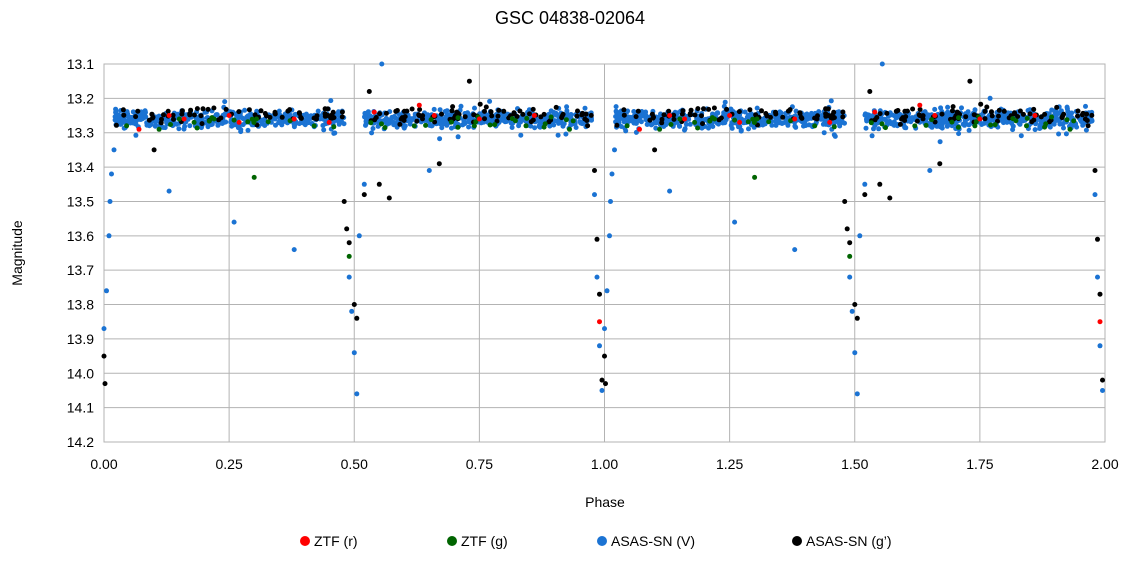 This screenshot has height=563, width=1140. I want to click on legend-label: ZTF (g), so click(484, 541).